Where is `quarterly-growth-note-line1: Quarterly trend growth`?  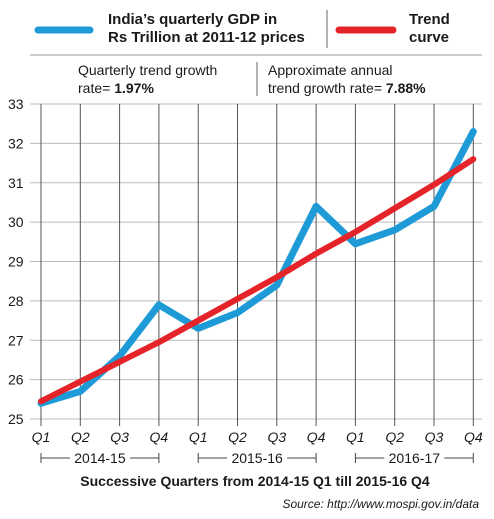
quarterly-growth-note-line1: Quarterly trend growth is located at coordinates (147, 70).